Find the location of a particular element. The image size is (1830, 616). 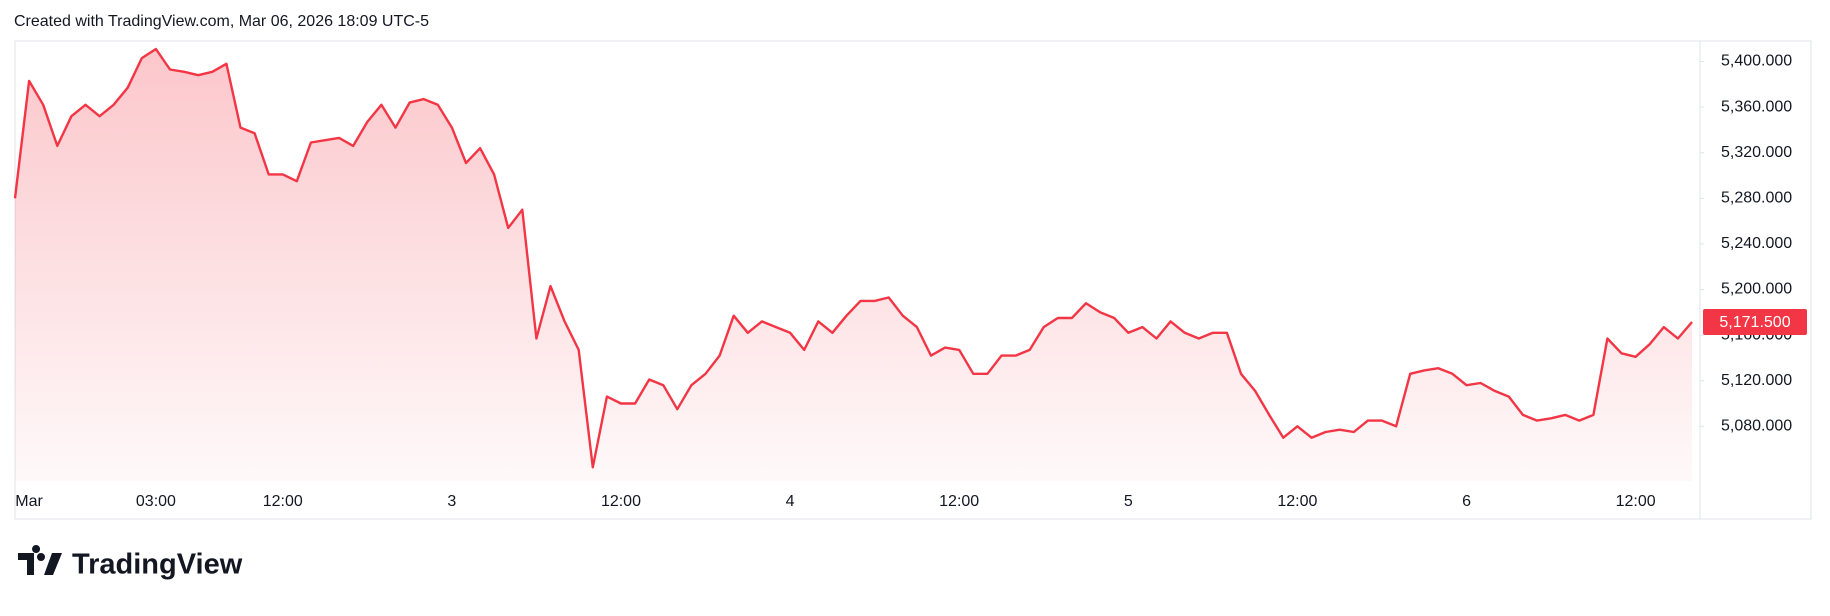

logo-icon is located at coordinates (29, 560).